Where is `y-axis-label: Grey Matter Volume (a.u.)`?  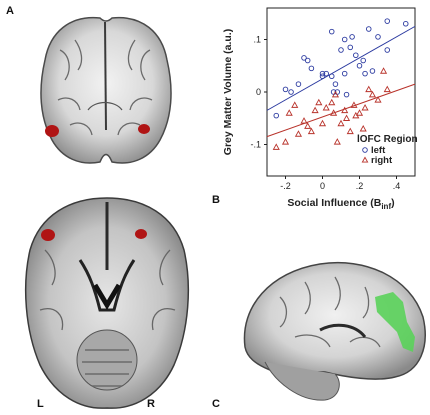
y-axis-label: Grey Matter Volume (a.u.) is located at coordinates (228, 92).